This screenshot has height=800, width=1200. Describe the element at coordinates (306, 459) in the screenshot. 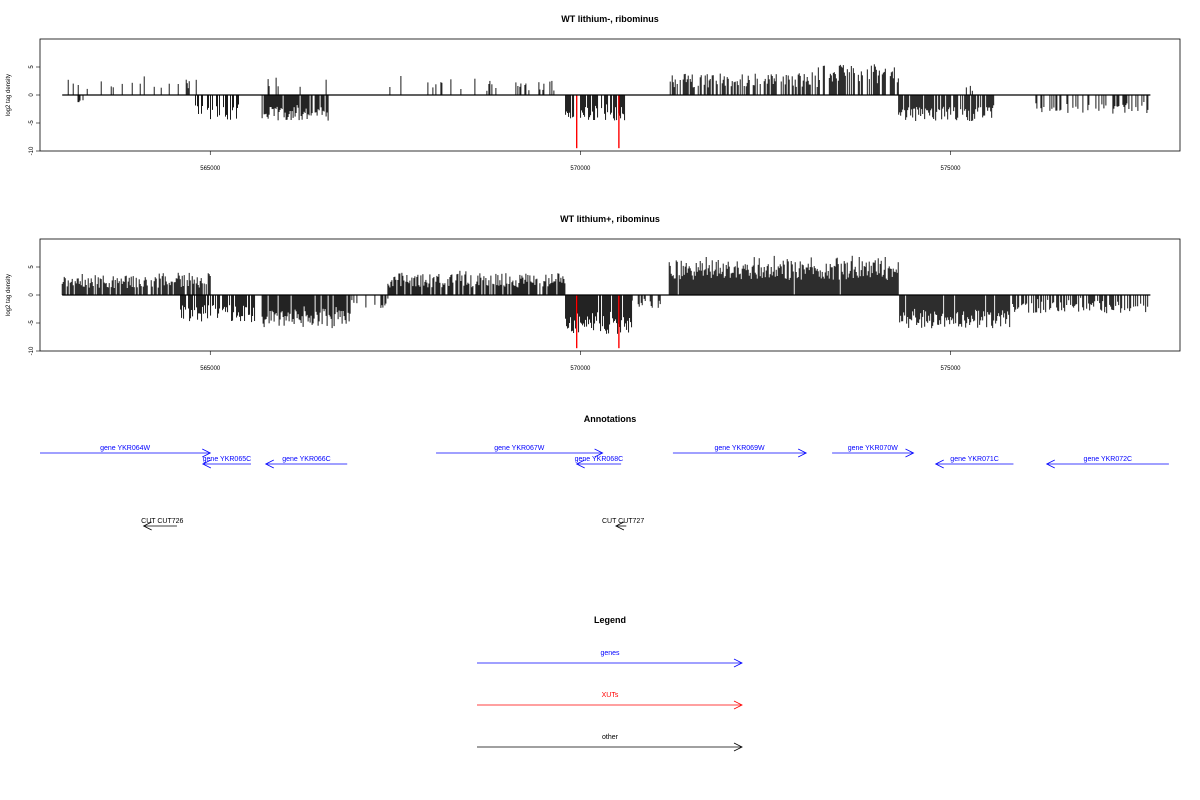

I see `gene-label: gene YKR066C` at that location.